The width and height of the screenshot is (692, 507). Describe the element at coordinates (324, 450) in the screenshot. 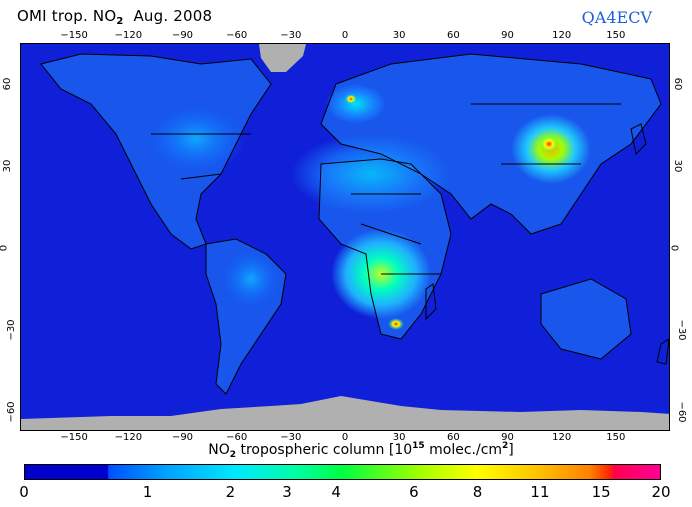

I see `colorbar-title-mid: tropospheric column [10` at that location.